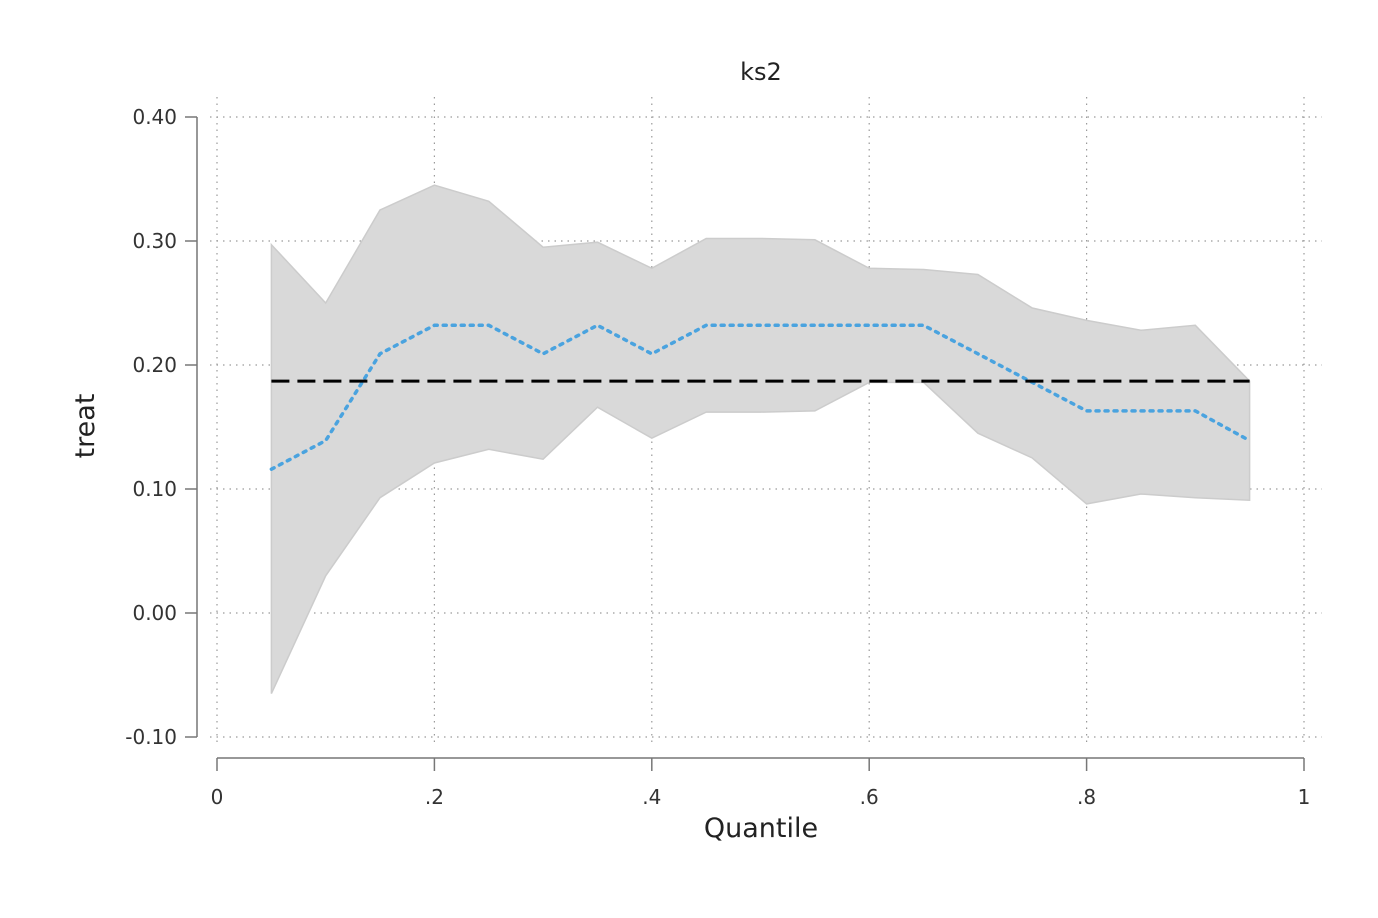 The height and width of the screenshot is (918, 1378). I want to click on y-tick-label: 0.30, so click(154, 241).